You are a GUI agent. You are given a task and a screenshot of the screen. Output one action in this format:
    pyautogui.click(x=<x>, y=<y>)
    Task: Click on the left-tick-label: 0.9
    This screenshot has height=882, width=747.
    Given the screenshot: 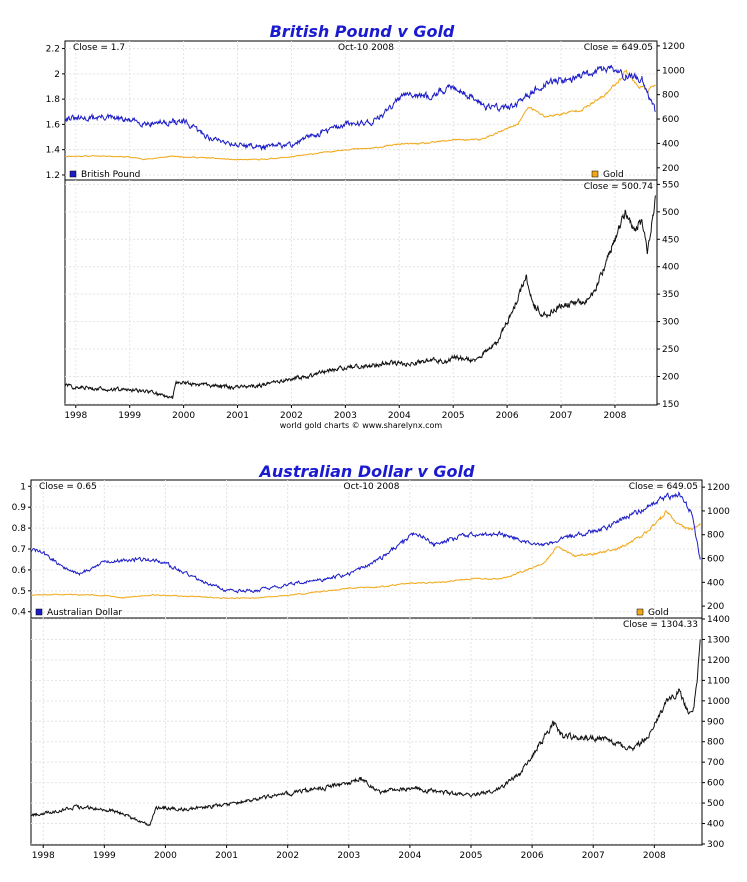 What is the action you would take?
    pyautogui.click(x=19, y=508)
    